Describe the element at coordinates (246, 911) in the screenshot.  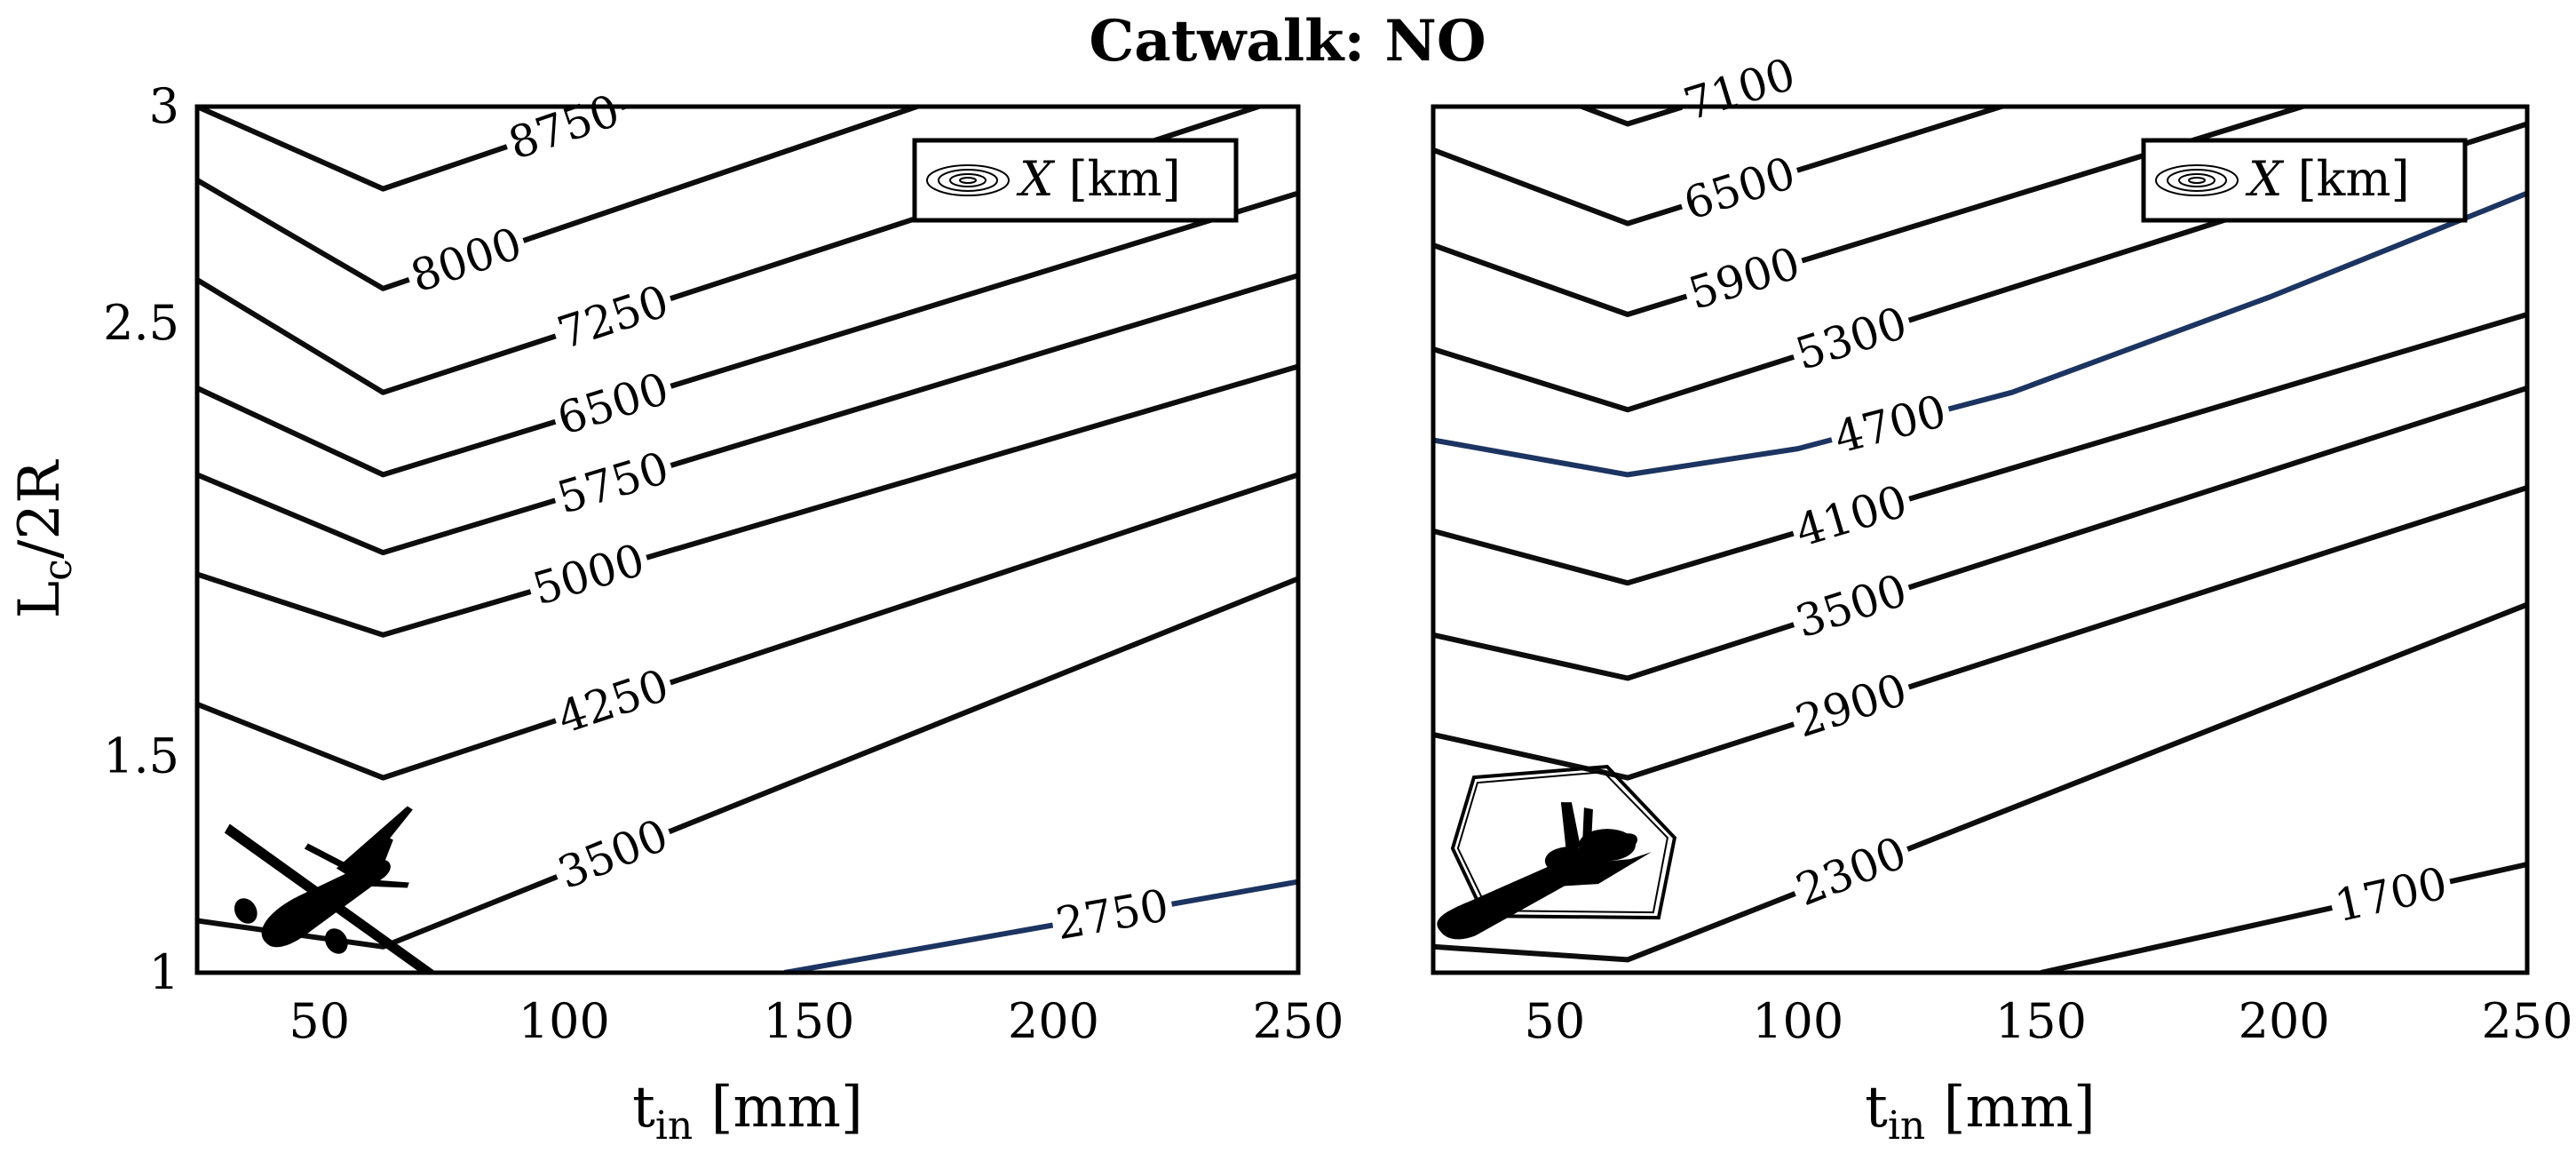
I see `airliner-engine` at that location.